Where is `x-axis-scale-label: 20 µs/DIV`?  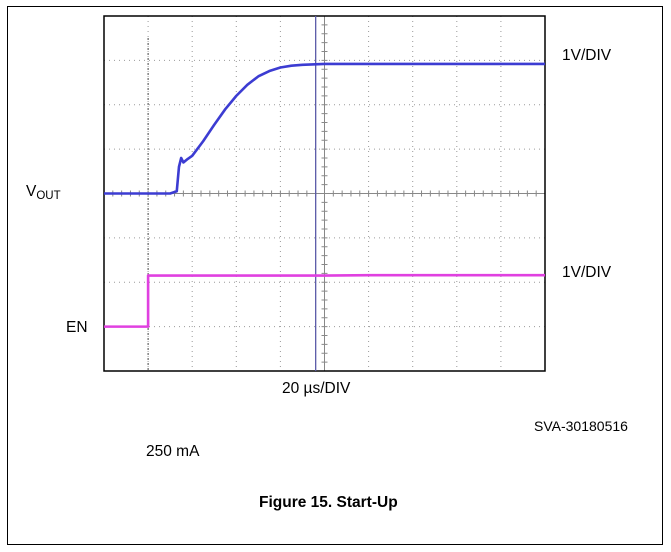 x-axis-scale-label: 20 µs/DIV is located at coordinates (316, 388).